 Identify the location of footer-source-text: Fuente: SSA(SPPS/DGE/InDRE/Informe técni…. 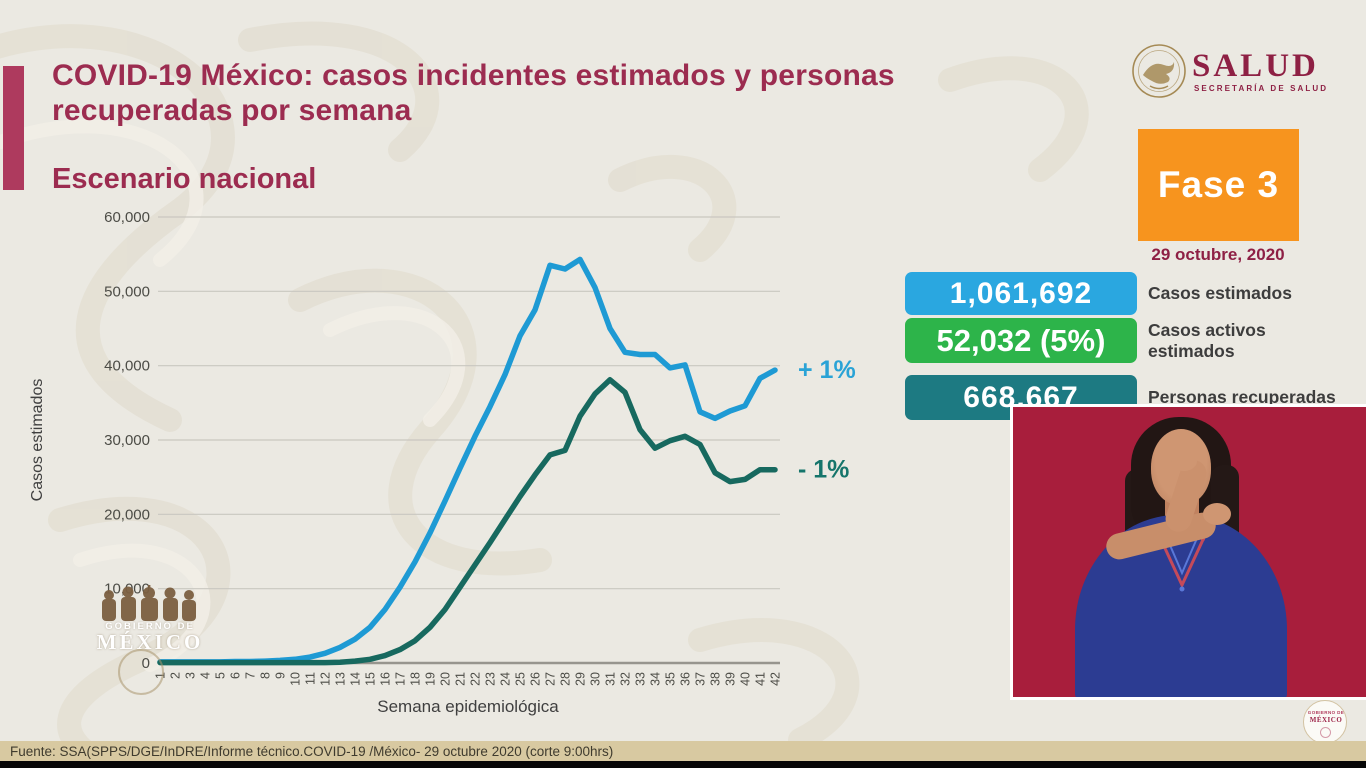
(312, 751).